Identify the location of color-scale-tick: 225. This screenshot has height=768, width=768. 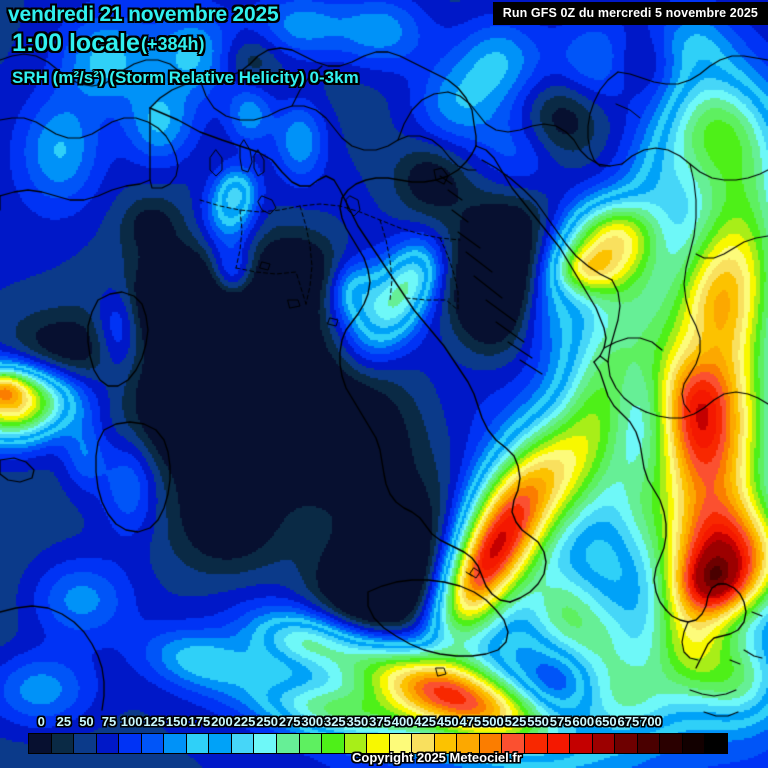
(244, 721).